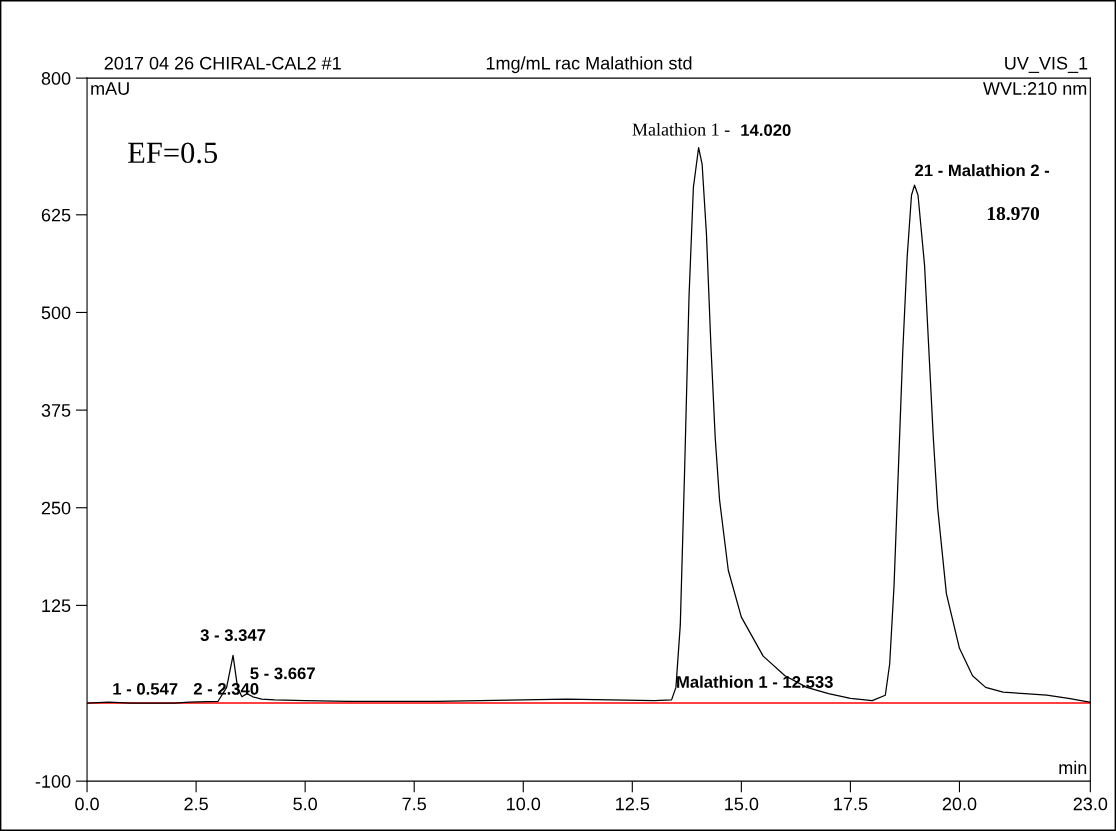 This screenshot has width=1116, height=831. I want to click on x-axis-title: min, so click(1073, 767).